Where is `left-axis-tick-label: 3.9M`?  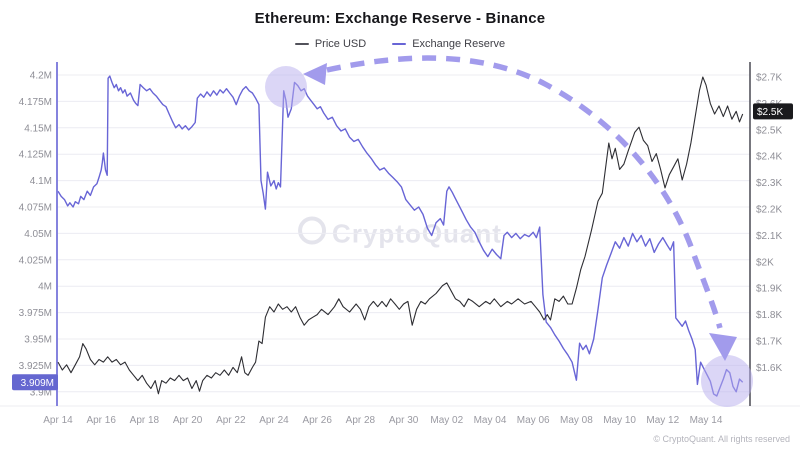 left-axis-tick-label: 3.9M is located at coordinates (41, 392).